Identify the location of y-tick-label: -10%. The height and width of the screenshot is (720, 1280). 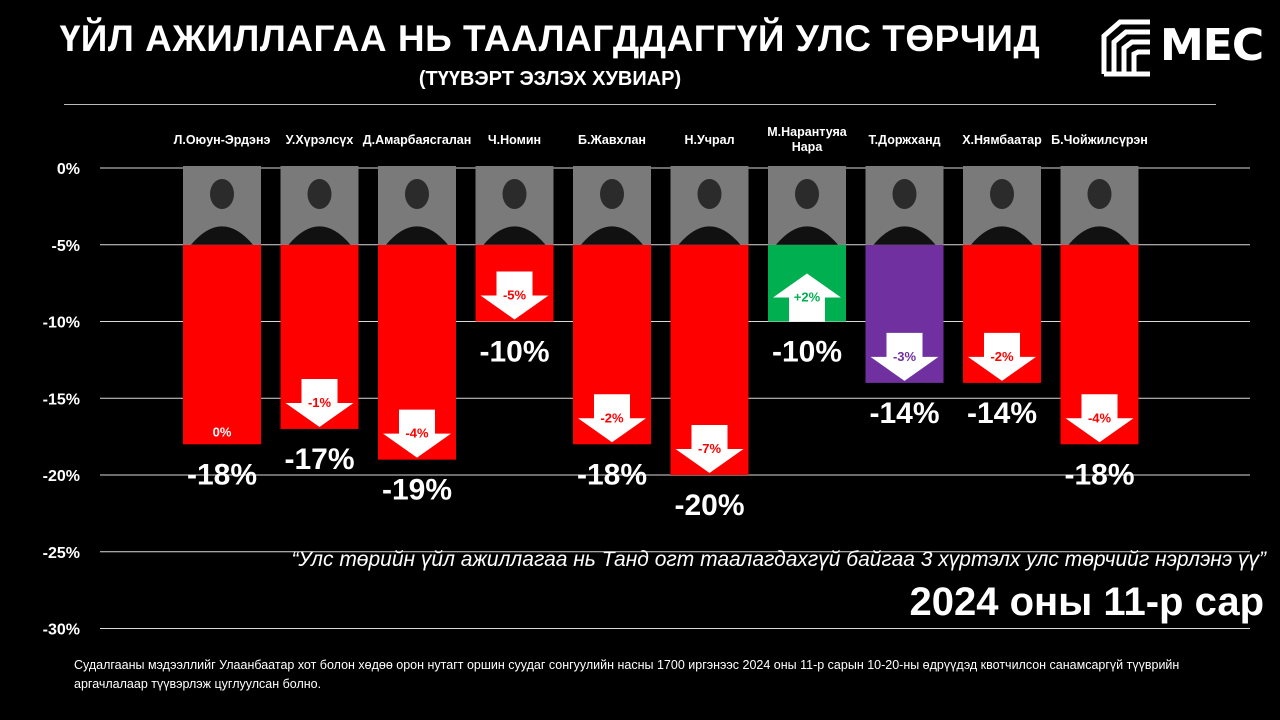
(61, 323).